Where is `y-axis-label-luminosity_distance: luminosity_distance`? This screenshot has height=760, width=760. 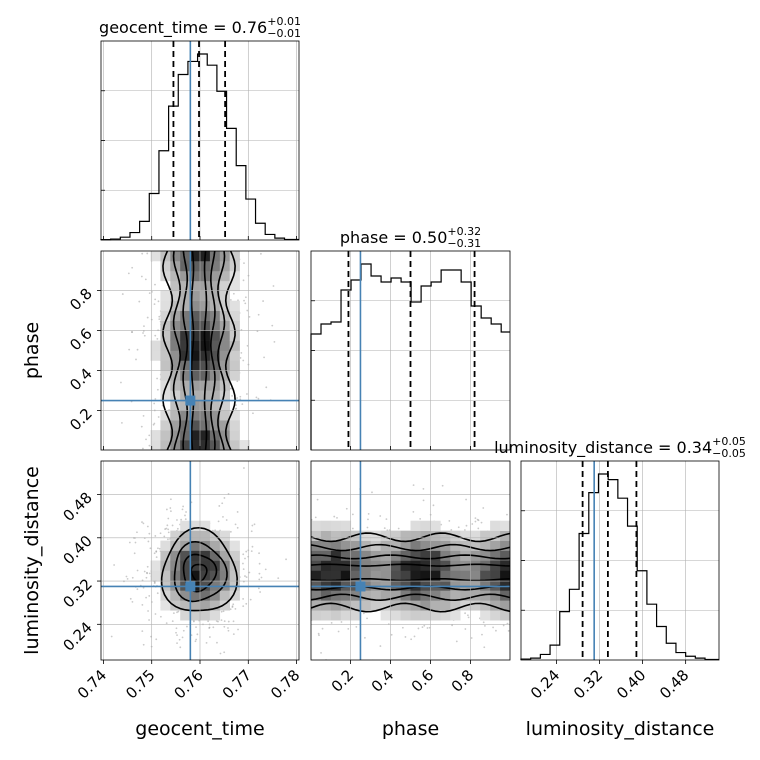 y-axis-label-luminosity_distance: luminosity_distance is located at coordinates (32, 560).